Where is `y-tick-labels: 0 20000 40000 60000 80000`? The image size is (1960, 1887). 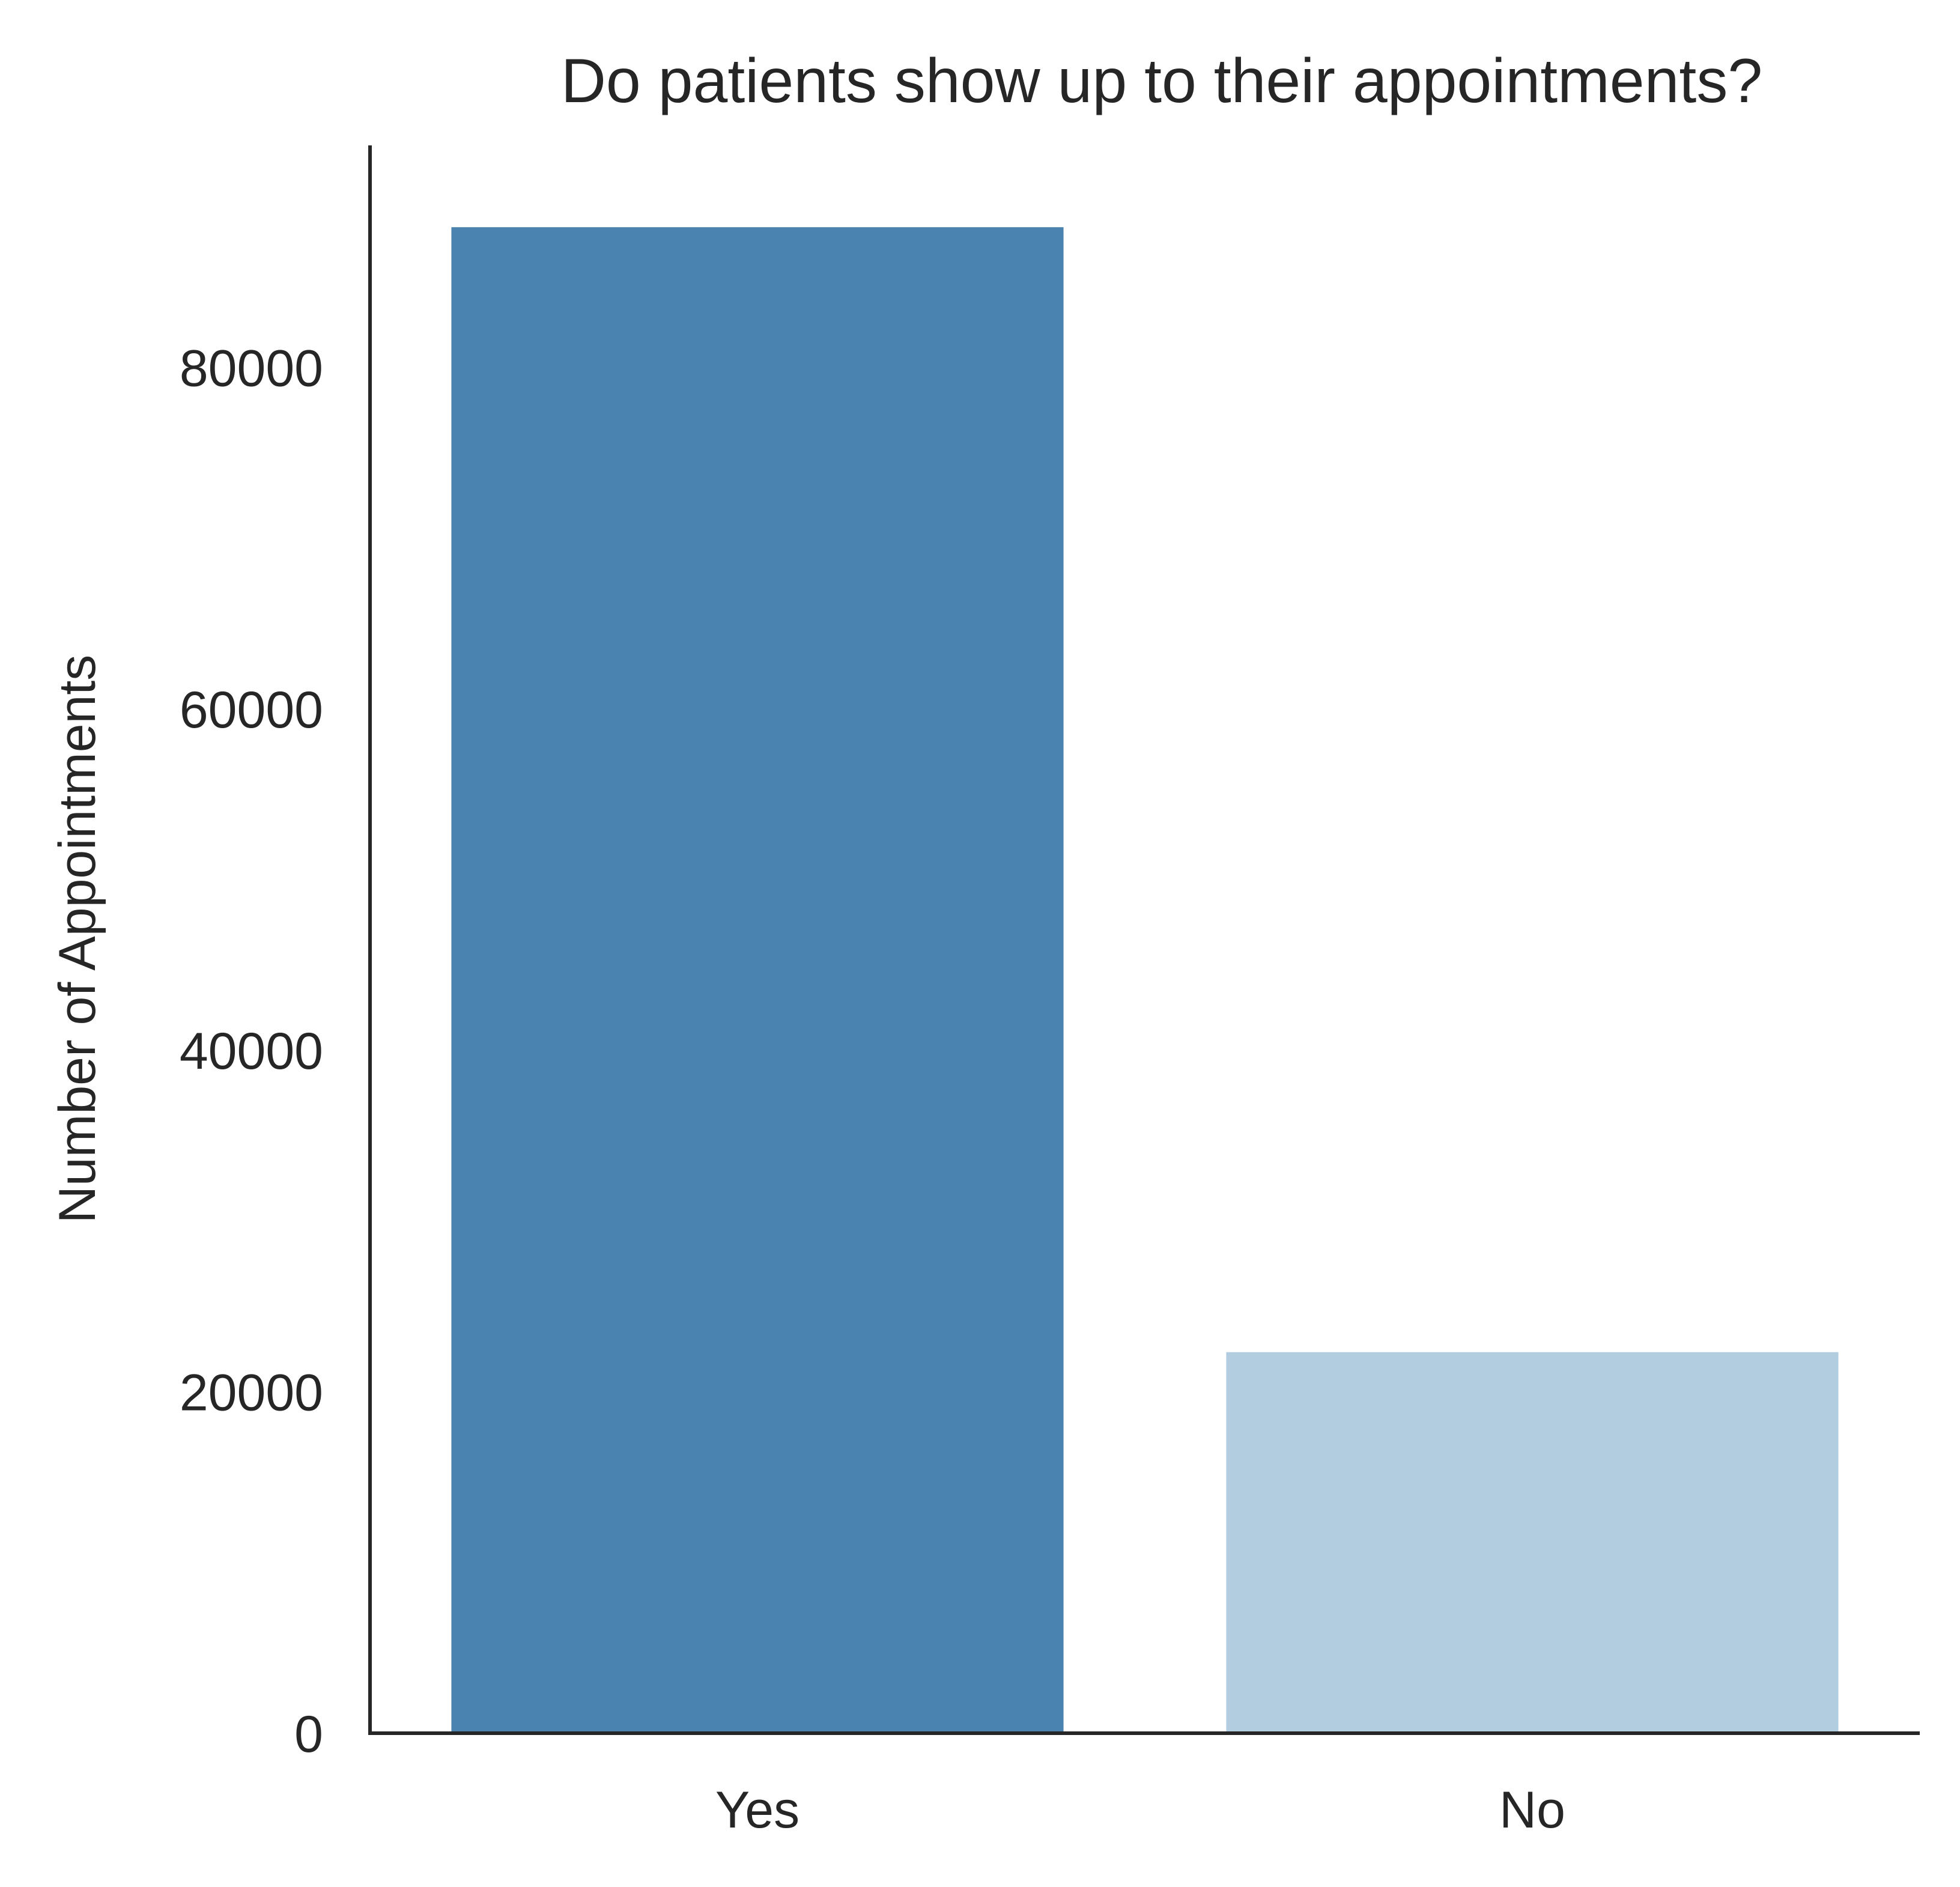
y-tick-labels: 0 20000 40000 60000 80000 is located at coordinates (251, 1051).